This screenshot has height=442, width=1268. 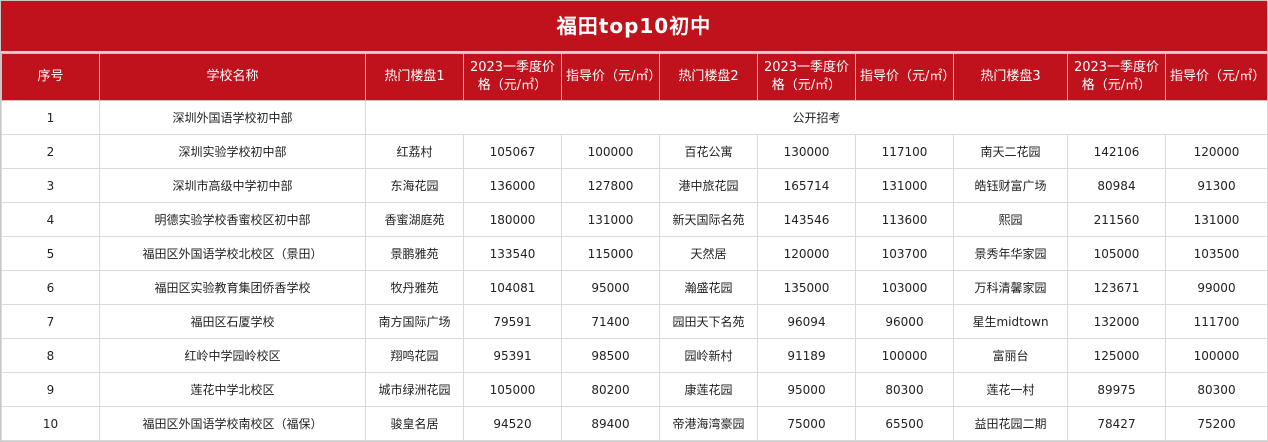 What do you see at coordinates (512, 287) in the screenshot?
I see `cell-price: 104081` at bounding box center [512, 287].